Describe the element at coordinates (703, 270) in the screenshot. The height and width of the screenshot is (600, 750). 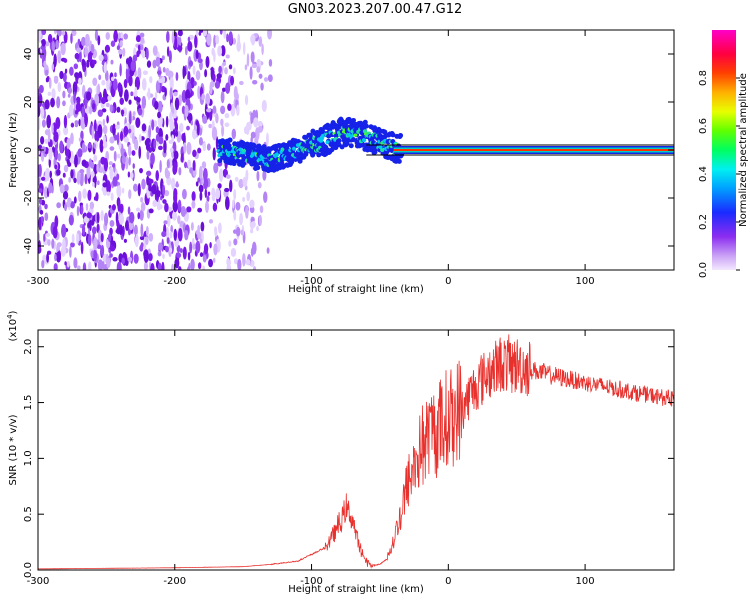
I see `colorbar-tick-label: 0.0` at that location.